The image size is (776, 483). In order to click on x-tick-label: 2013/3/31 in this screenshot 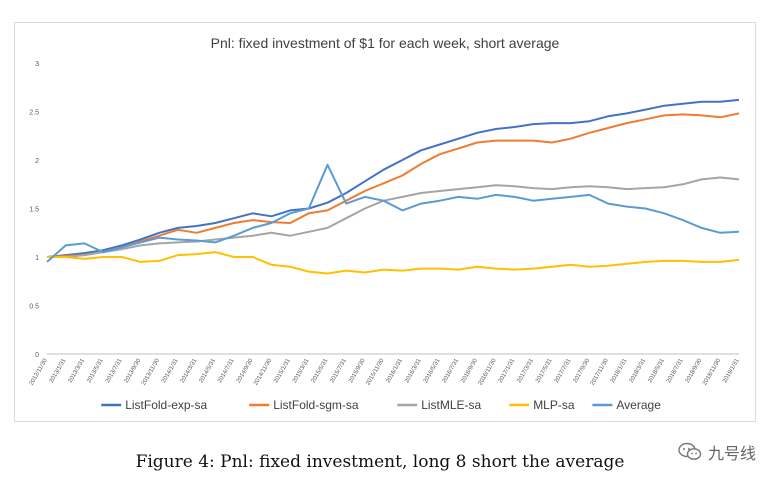, I will do `click(77, 370)`.